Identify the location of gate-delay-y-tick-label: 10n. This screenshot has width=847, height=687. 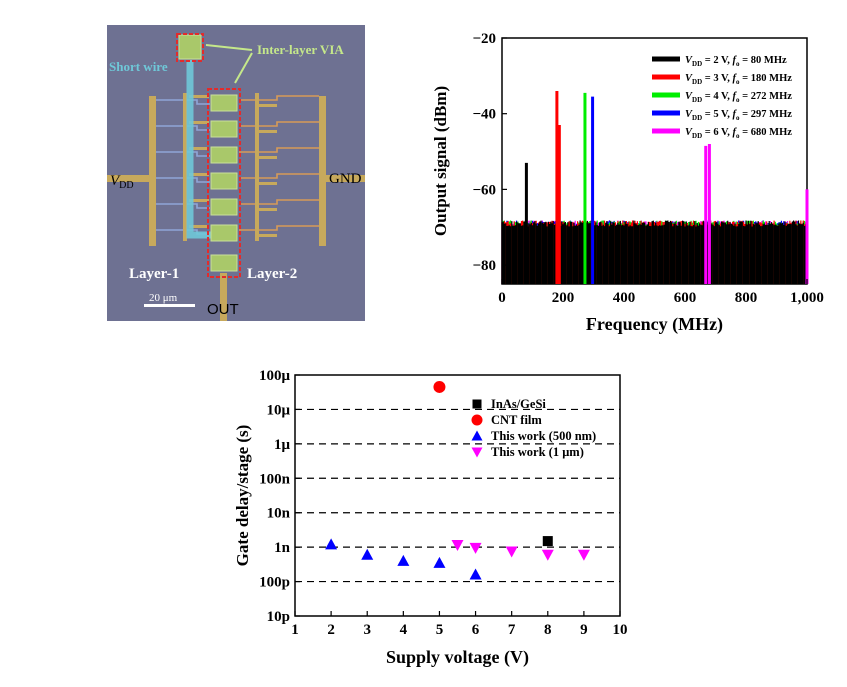
(279, 514).